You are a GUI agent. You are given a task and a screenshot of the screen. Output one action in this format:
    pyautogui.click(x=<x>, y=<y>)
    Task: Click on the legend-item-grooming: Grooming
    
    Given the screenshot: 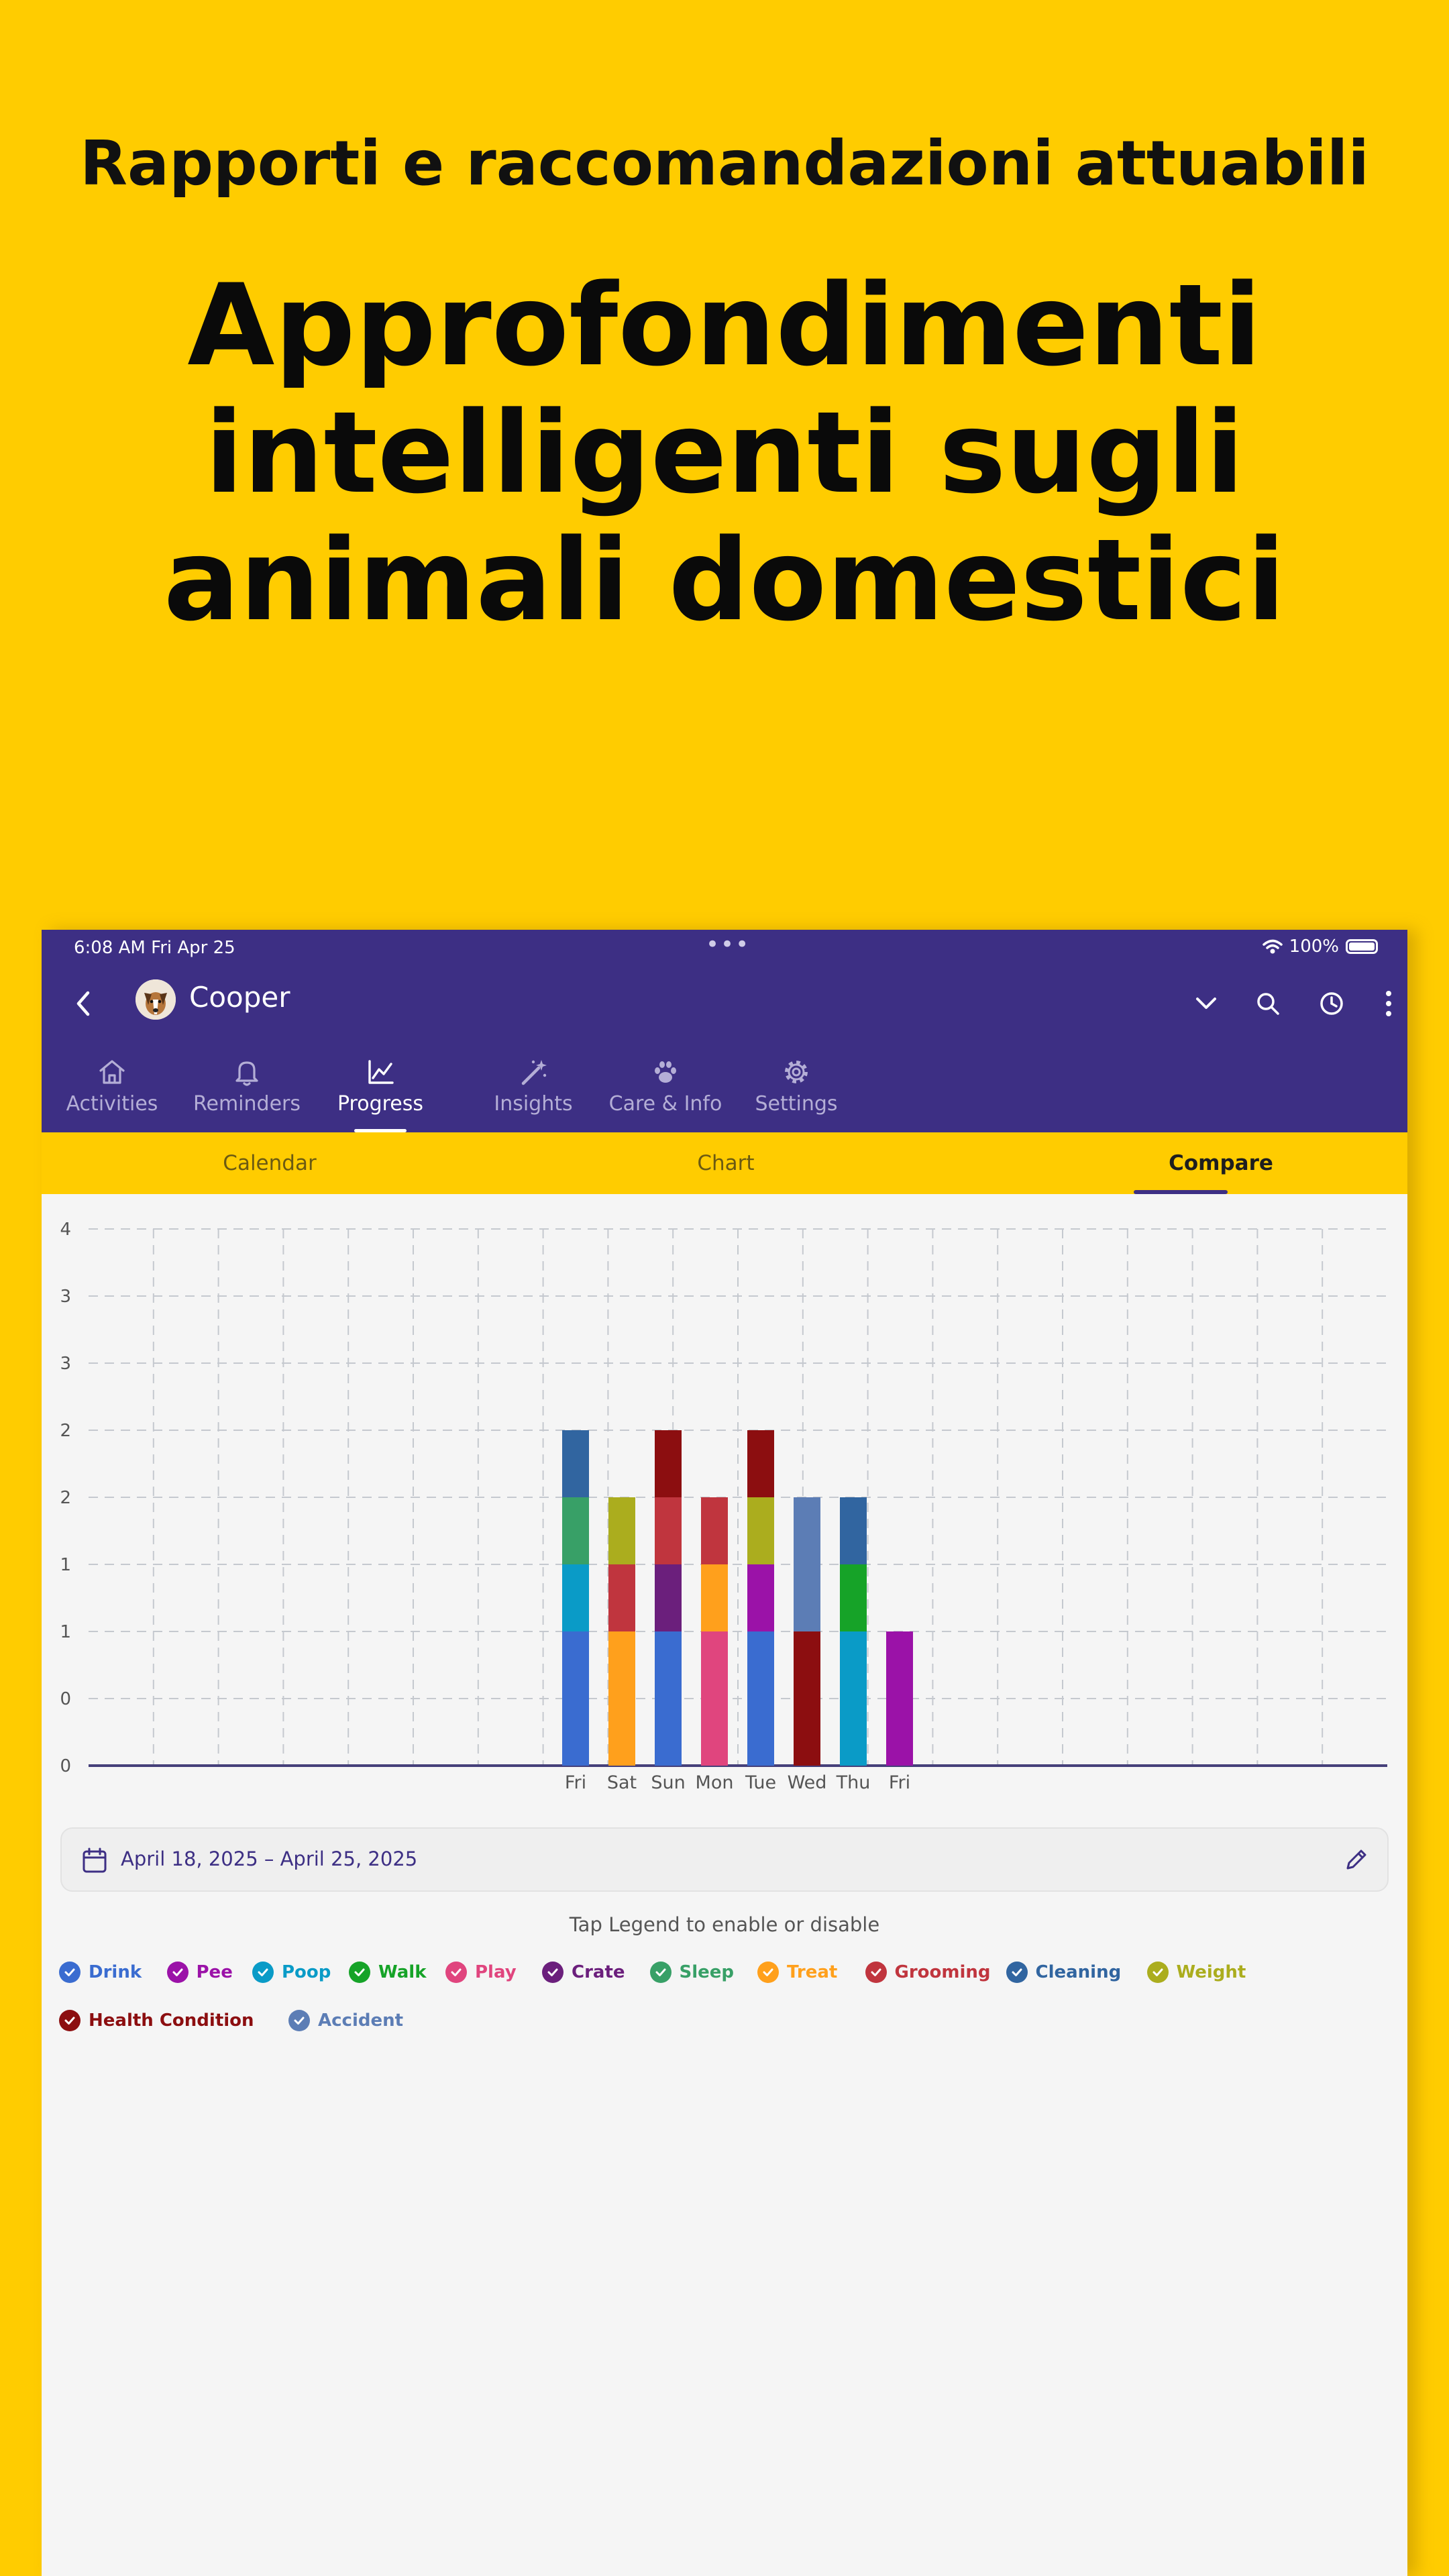 What is the action you would take?
    pyautogui.click(x=928, y=1972)
    